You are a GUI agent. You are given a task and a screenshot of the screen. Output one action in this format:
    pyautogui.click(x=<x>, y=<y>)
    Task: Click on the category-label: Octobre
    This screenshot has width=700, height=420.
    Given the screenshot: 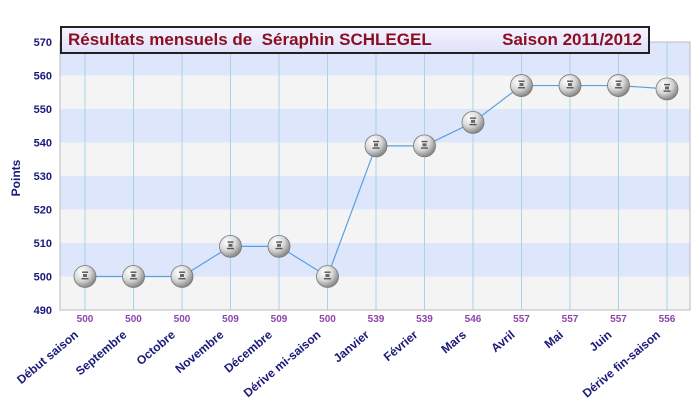 What is the action you would take?
    pyautogui.click(x=156, y=347)
    